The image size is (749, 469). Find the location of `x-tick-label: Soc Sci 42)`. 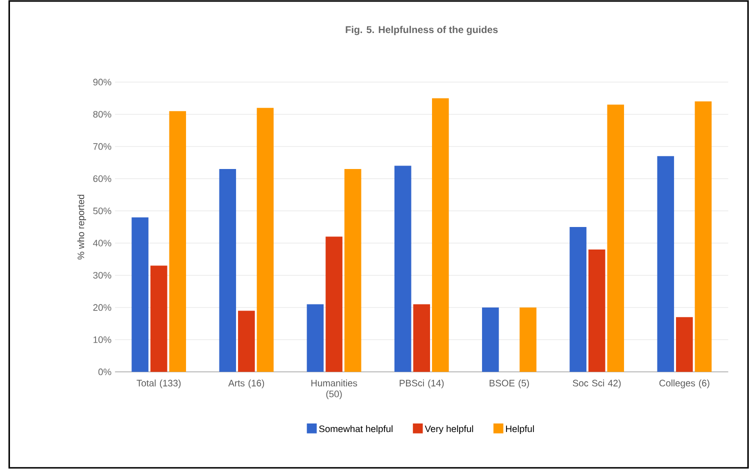

x-tick-label: Soc Sci 42) is located at coordinates (596, 384).